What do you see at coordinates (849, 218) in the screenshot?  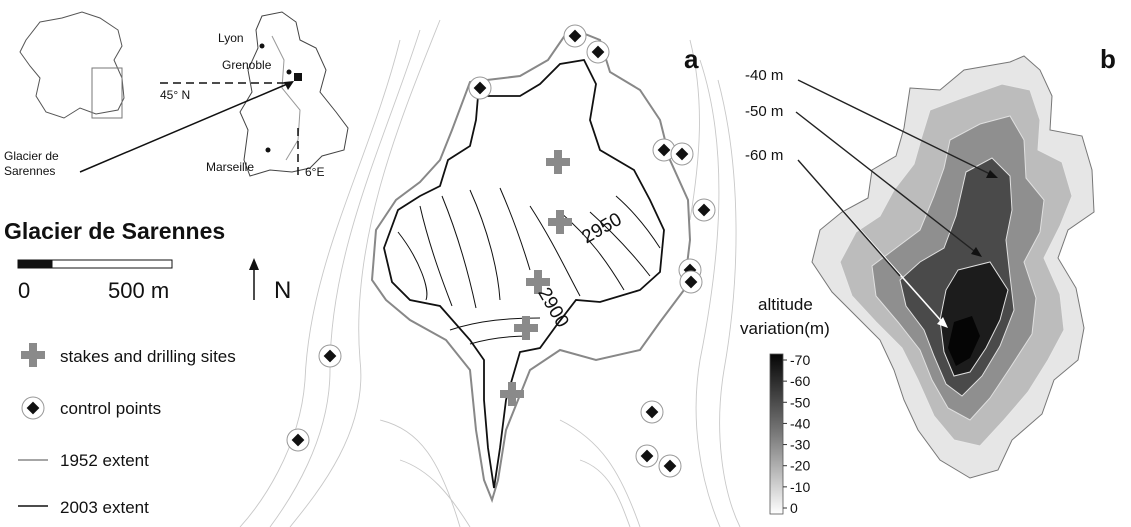 I see `arrow-60m-outer` at bounding box center [849, 218].